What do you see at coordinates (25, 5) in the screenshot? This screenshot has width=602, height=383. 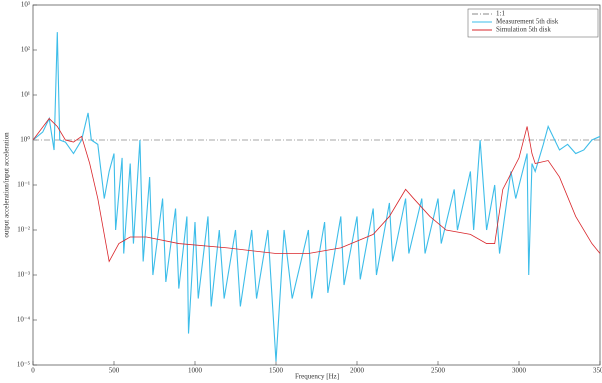 I see `y-tick-label: 10³` at bounding box center [25, 5].